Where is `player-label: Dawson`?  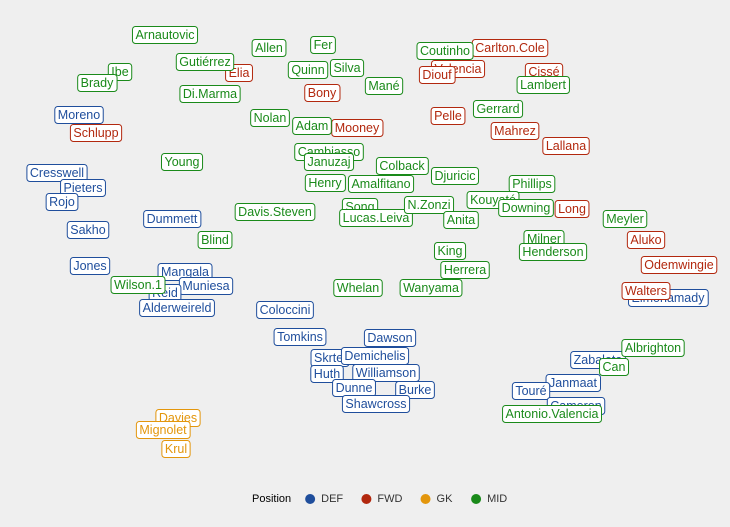 player-label: Dawson is located at coordinates (390, 338).